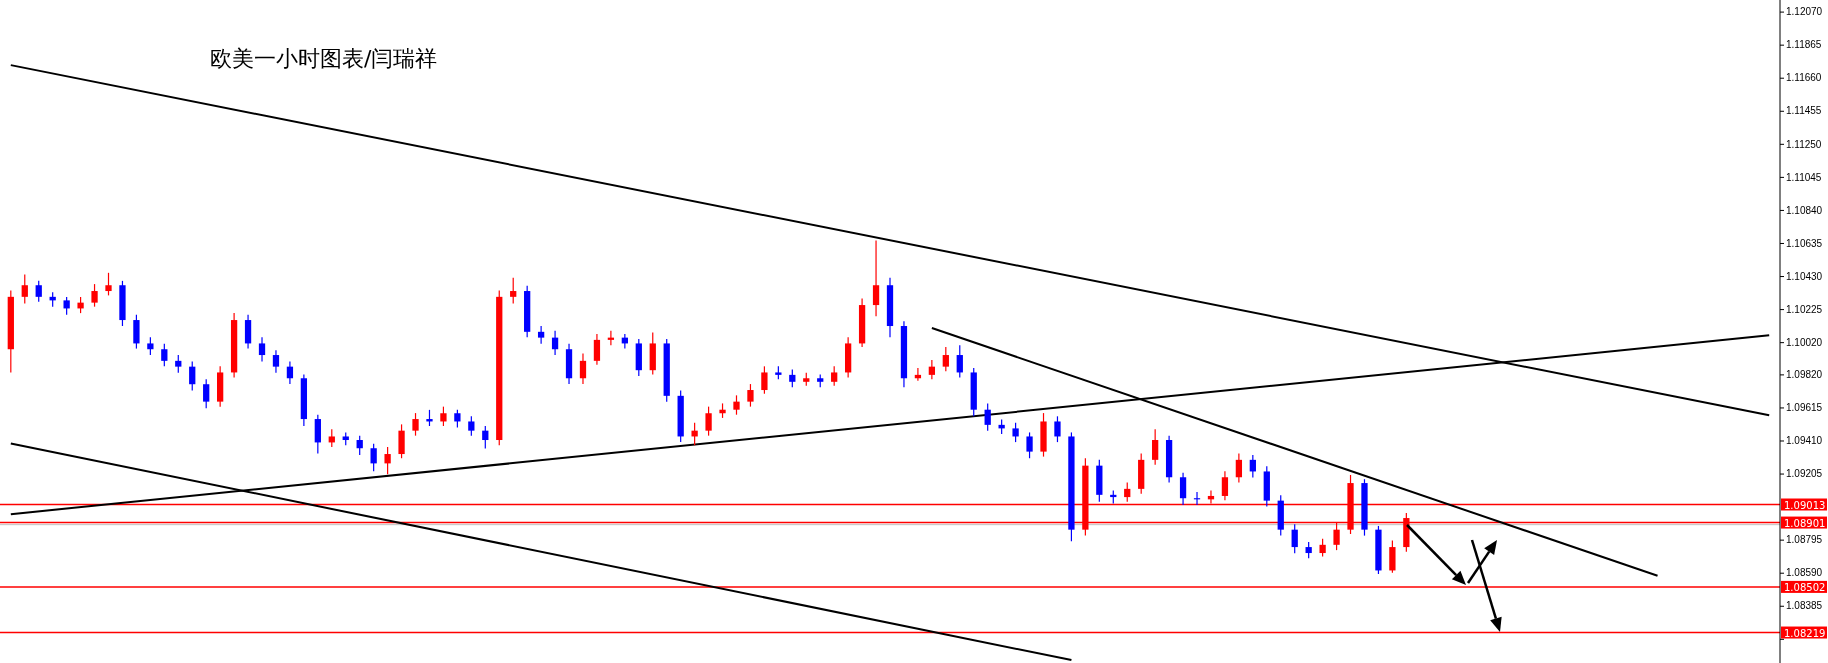  What do you see at coordinates (1804, 375) in the screenshot?
I see `y-tick-label: 1.09820` at bounding box center [1804, 375].